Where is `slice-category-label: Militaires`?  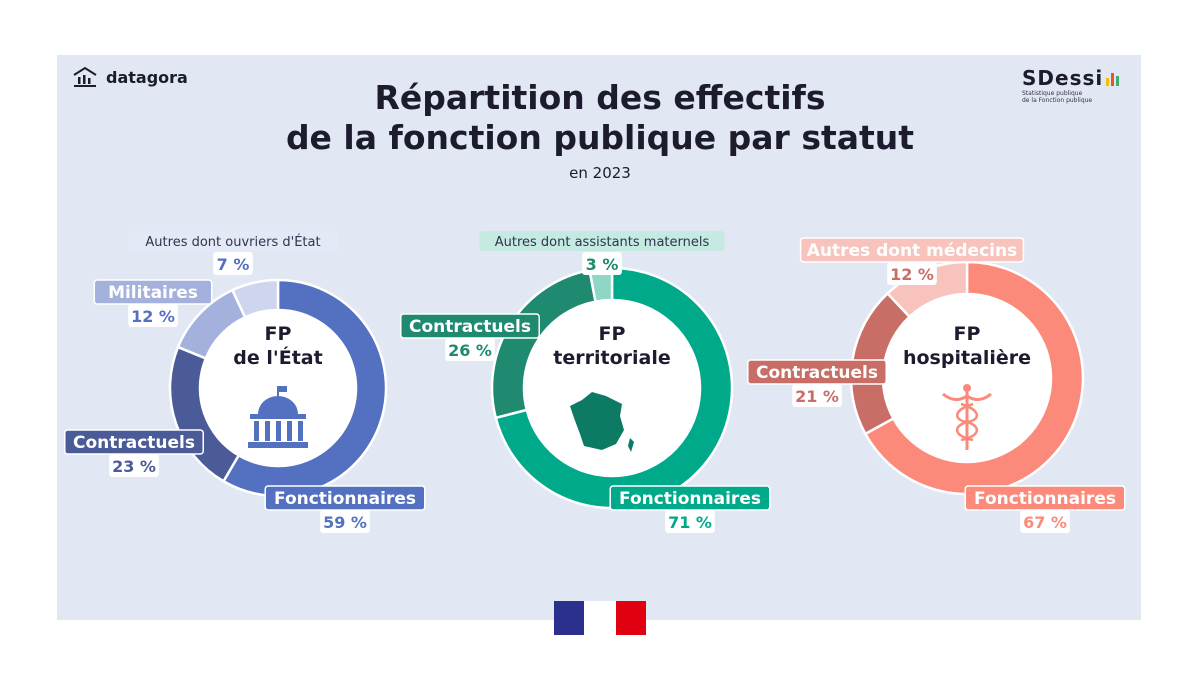
slice-category-label: Militaires is located at coordinates (153, 293).